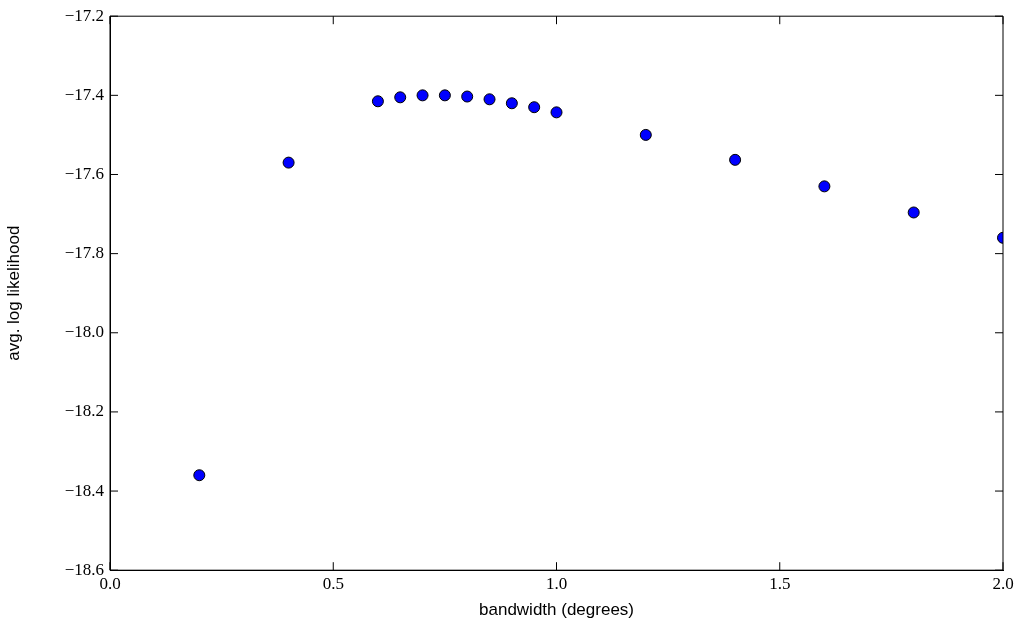 The image size is (1021, 625). What do you see at coordinates (84, 411) in the screenshot?
I see `y-tick-label: −18.2` at bounding box center [84, 411].